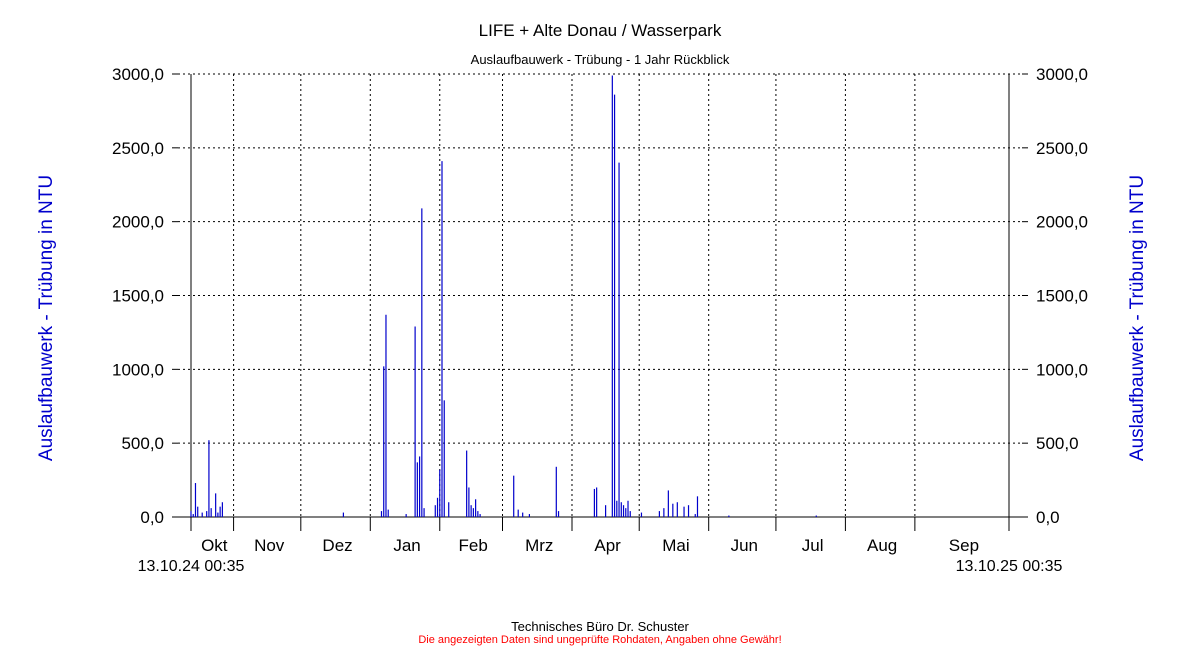  What do you see at coordinates (472, 545) in the screenshot?
I see `x-month-label: Feb` at bounding box center [472, 545].